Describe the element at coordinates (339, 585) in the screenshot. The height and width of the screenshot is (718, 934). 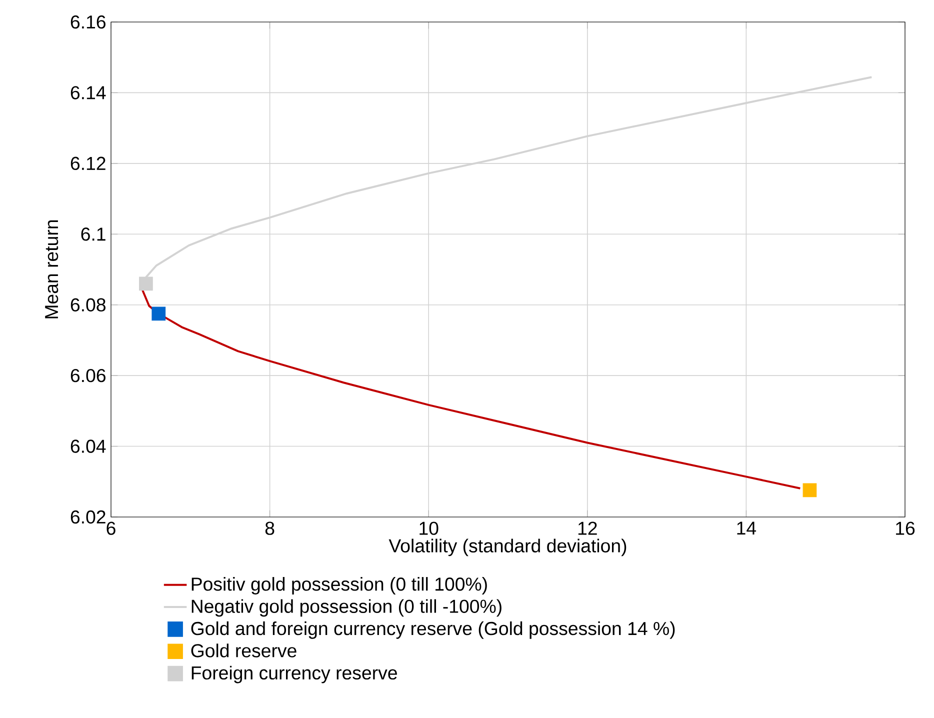
I see `legend-label: Positiv gold possession (0 till 100%)` at that location.